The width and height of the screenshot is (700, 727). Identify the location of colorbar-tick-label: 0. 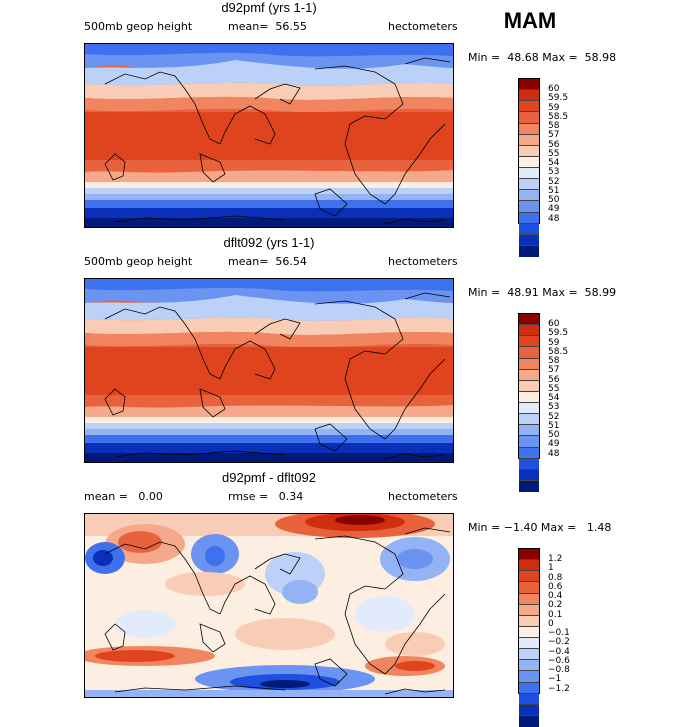
(551, 624).